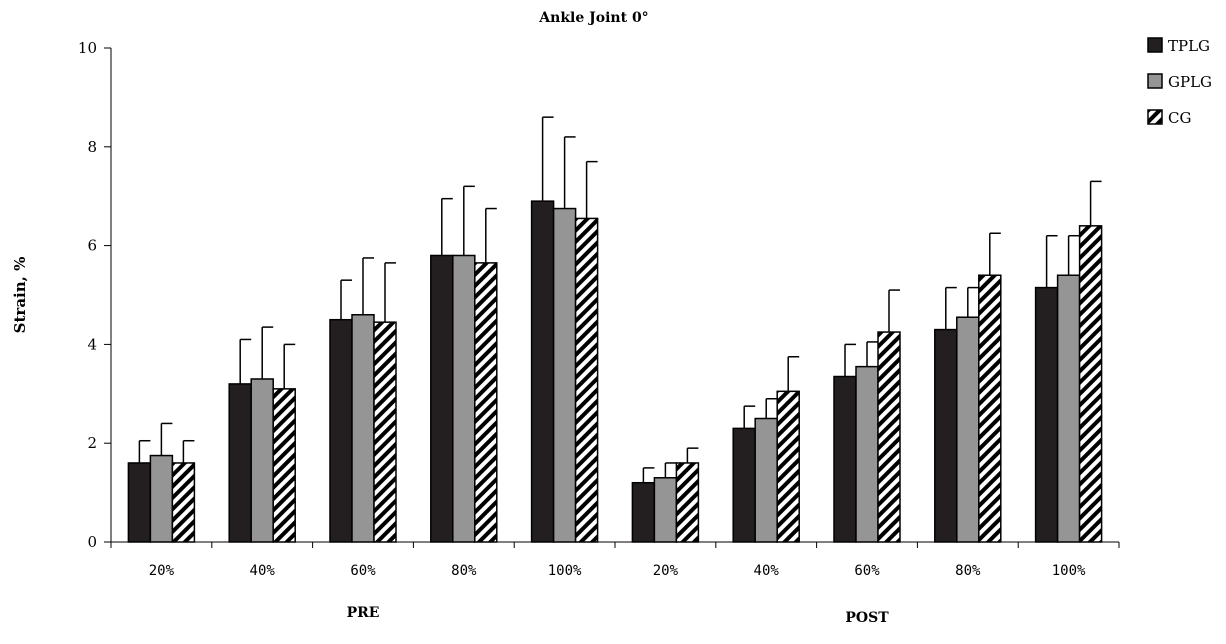 The width and height of the screenshot is (1226, 644). Describe the element at coordinates (615, 560) in the screenshot. I see `x-axis-ticks: 20% 40% 60% 80% 100% 20% 40% 60% 80% 100%` at that location.